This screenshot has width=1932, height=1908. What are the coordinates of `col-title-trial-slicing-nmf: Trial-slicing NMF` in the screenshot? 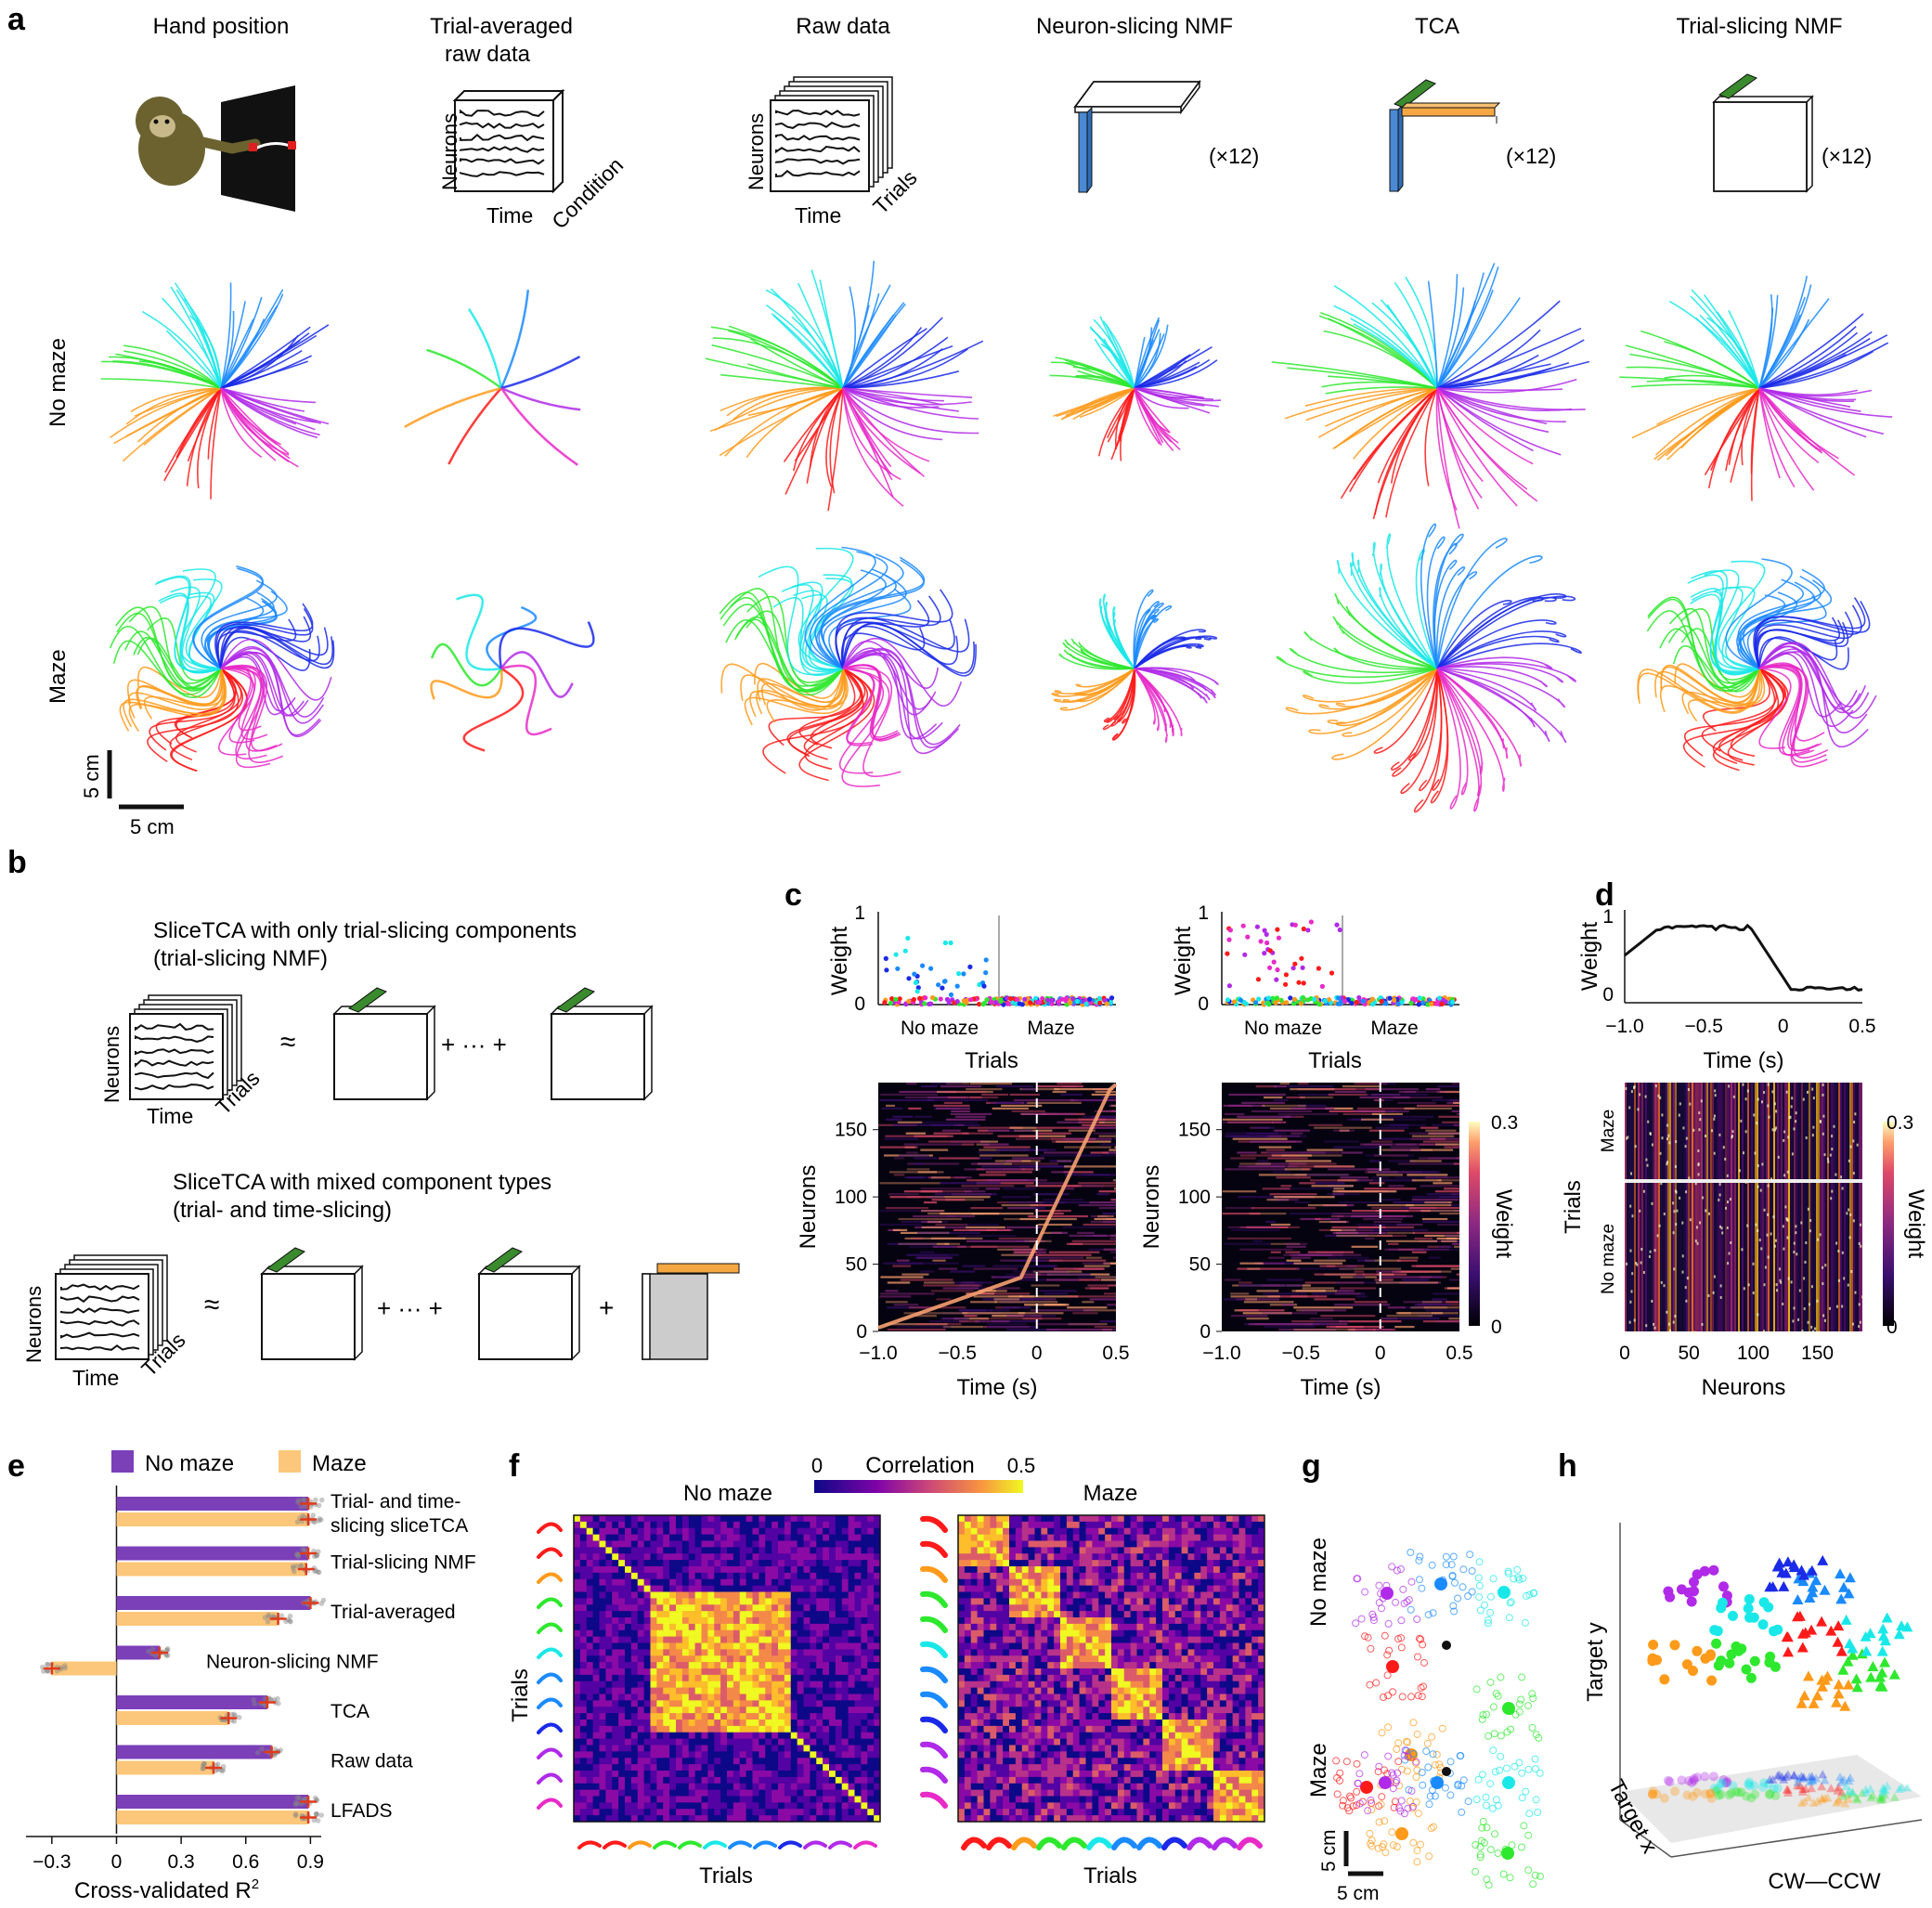 It's located at (1759, 26).